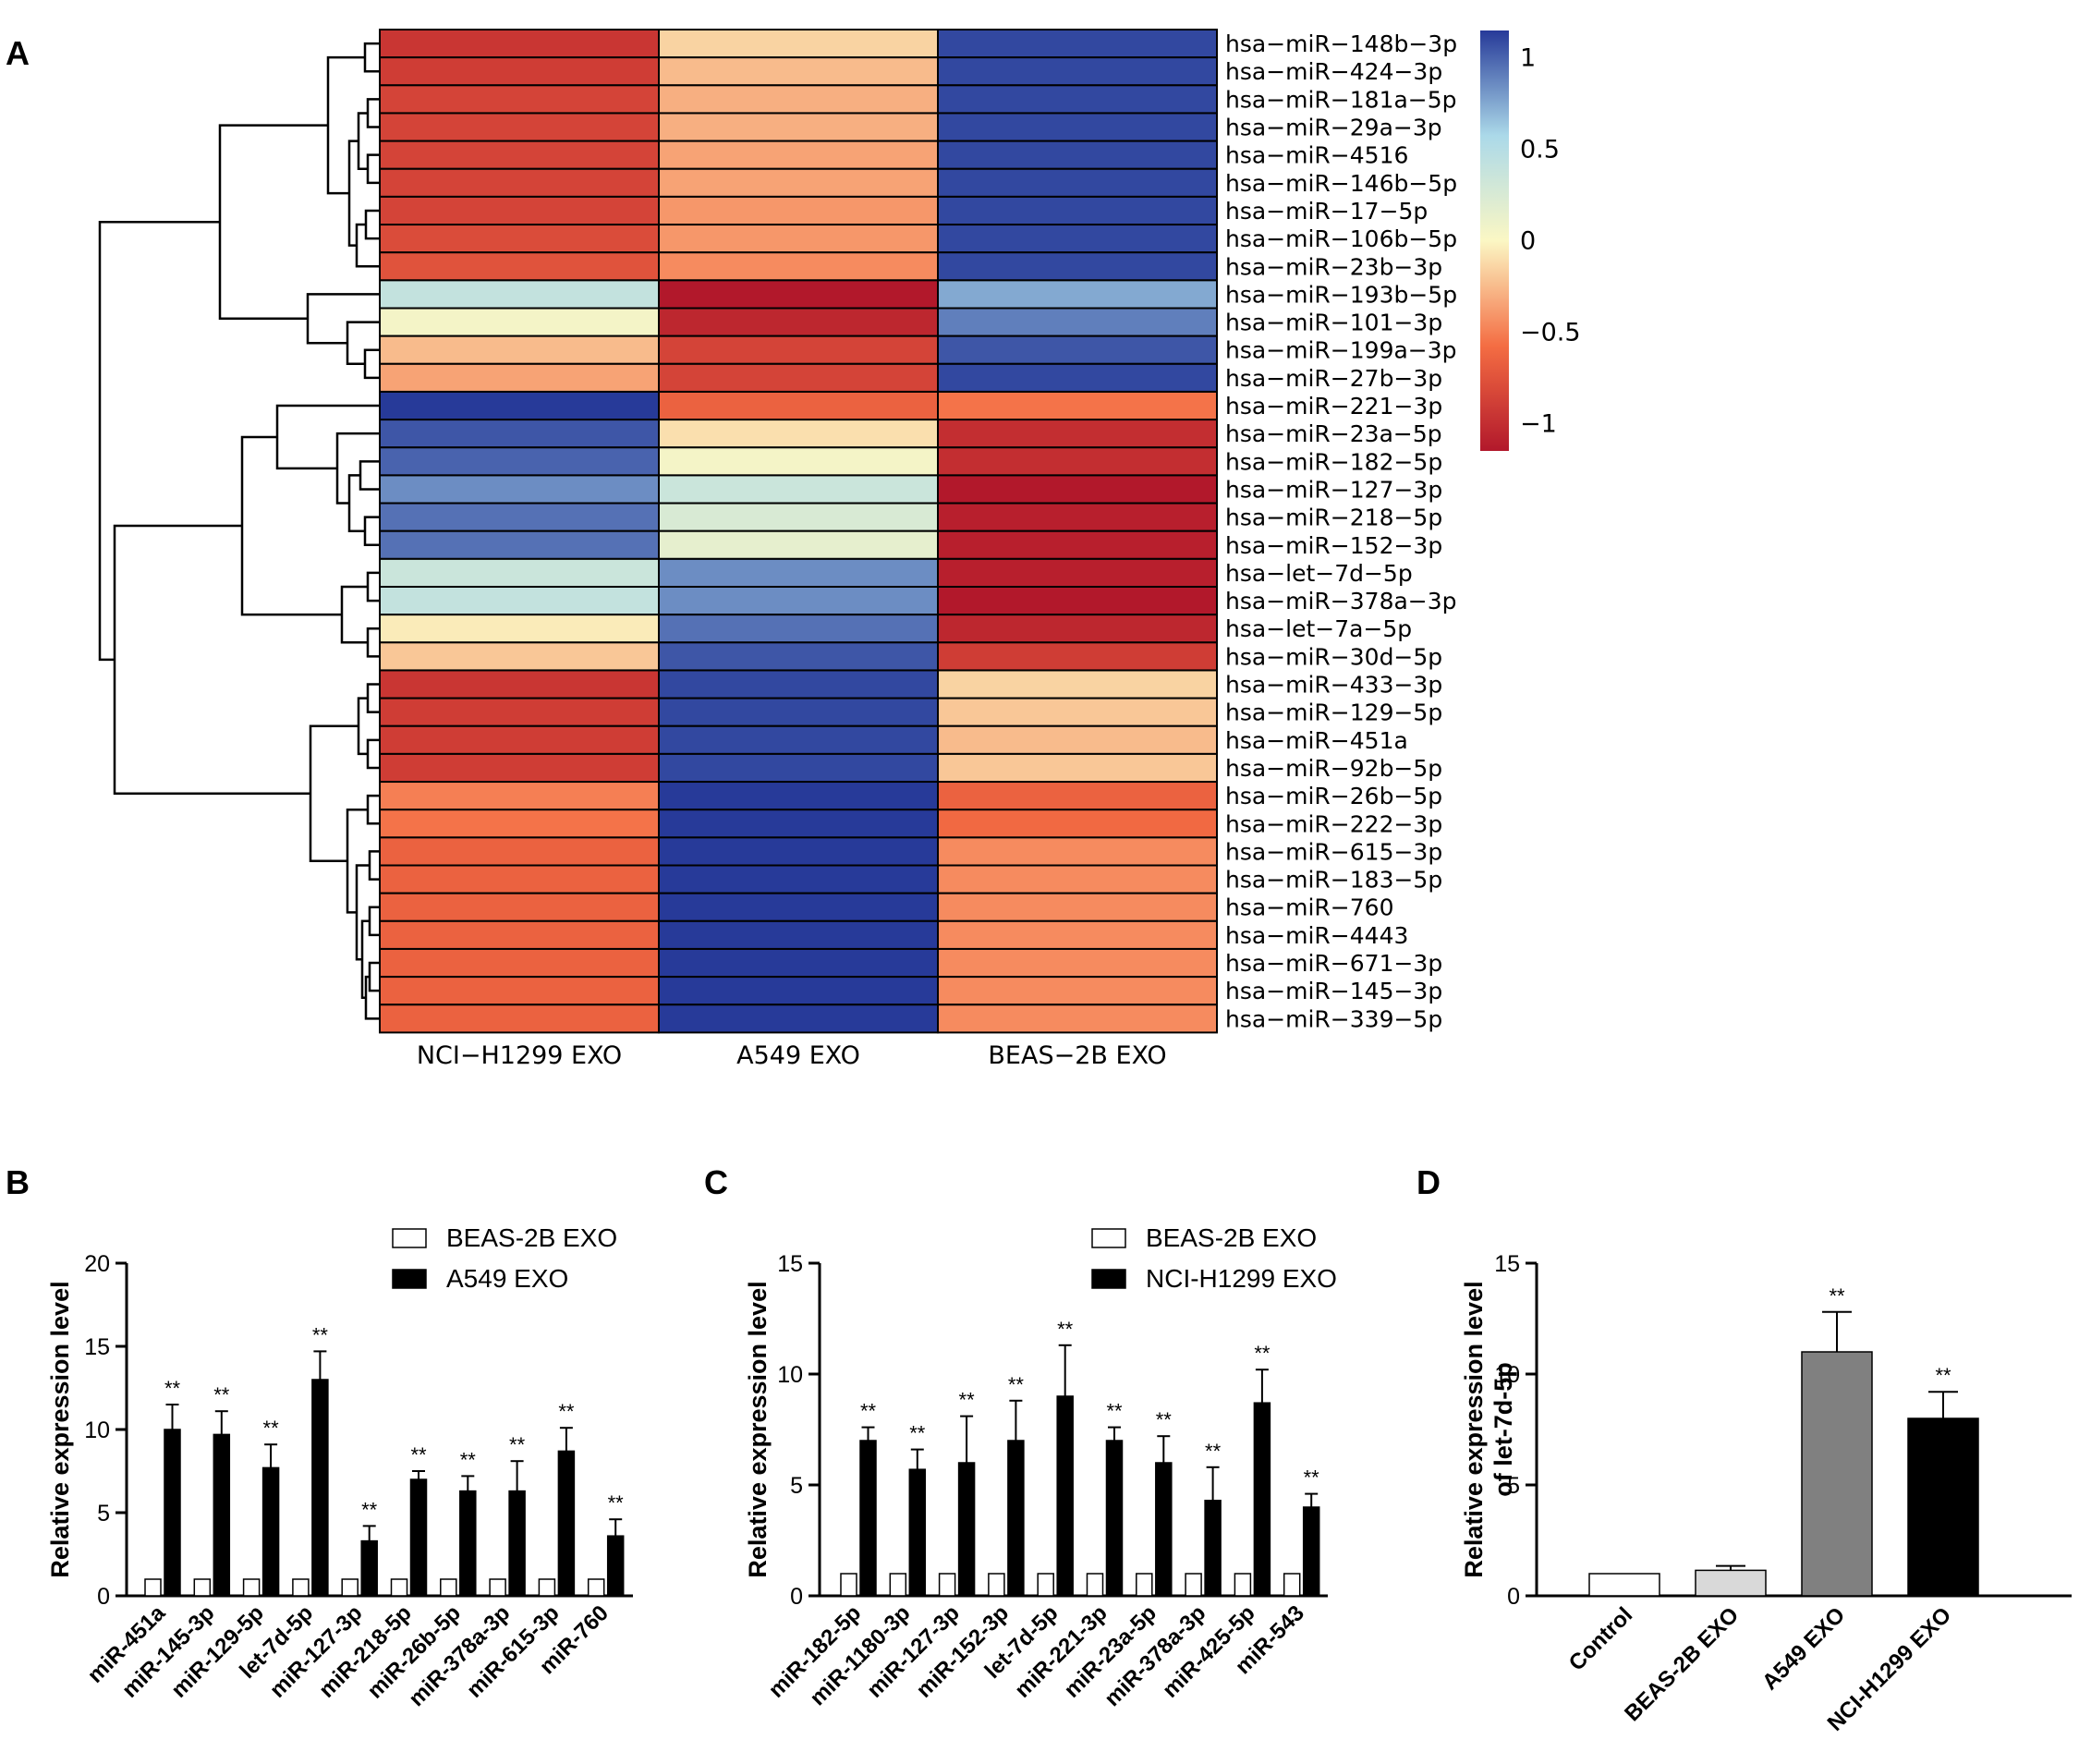 The height and width of the screenshot is (1764, 2079). What do you see at coordinates (239, 531) in the screenshot?
I see `heatmap-dendrogram` at bounding box center [239, 531].